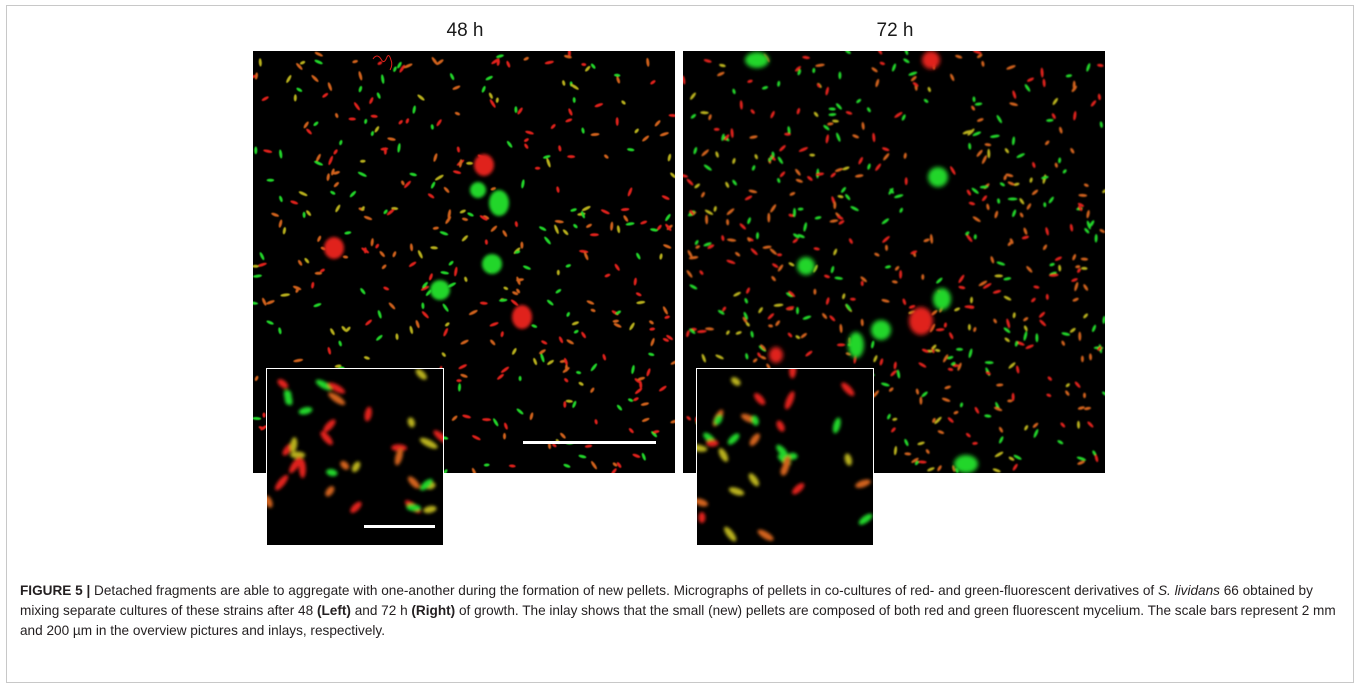  What do you see at coordinates (333, 610) in the screenshot?
I see `left-label: (Left)` at bounding box center [333, 610].